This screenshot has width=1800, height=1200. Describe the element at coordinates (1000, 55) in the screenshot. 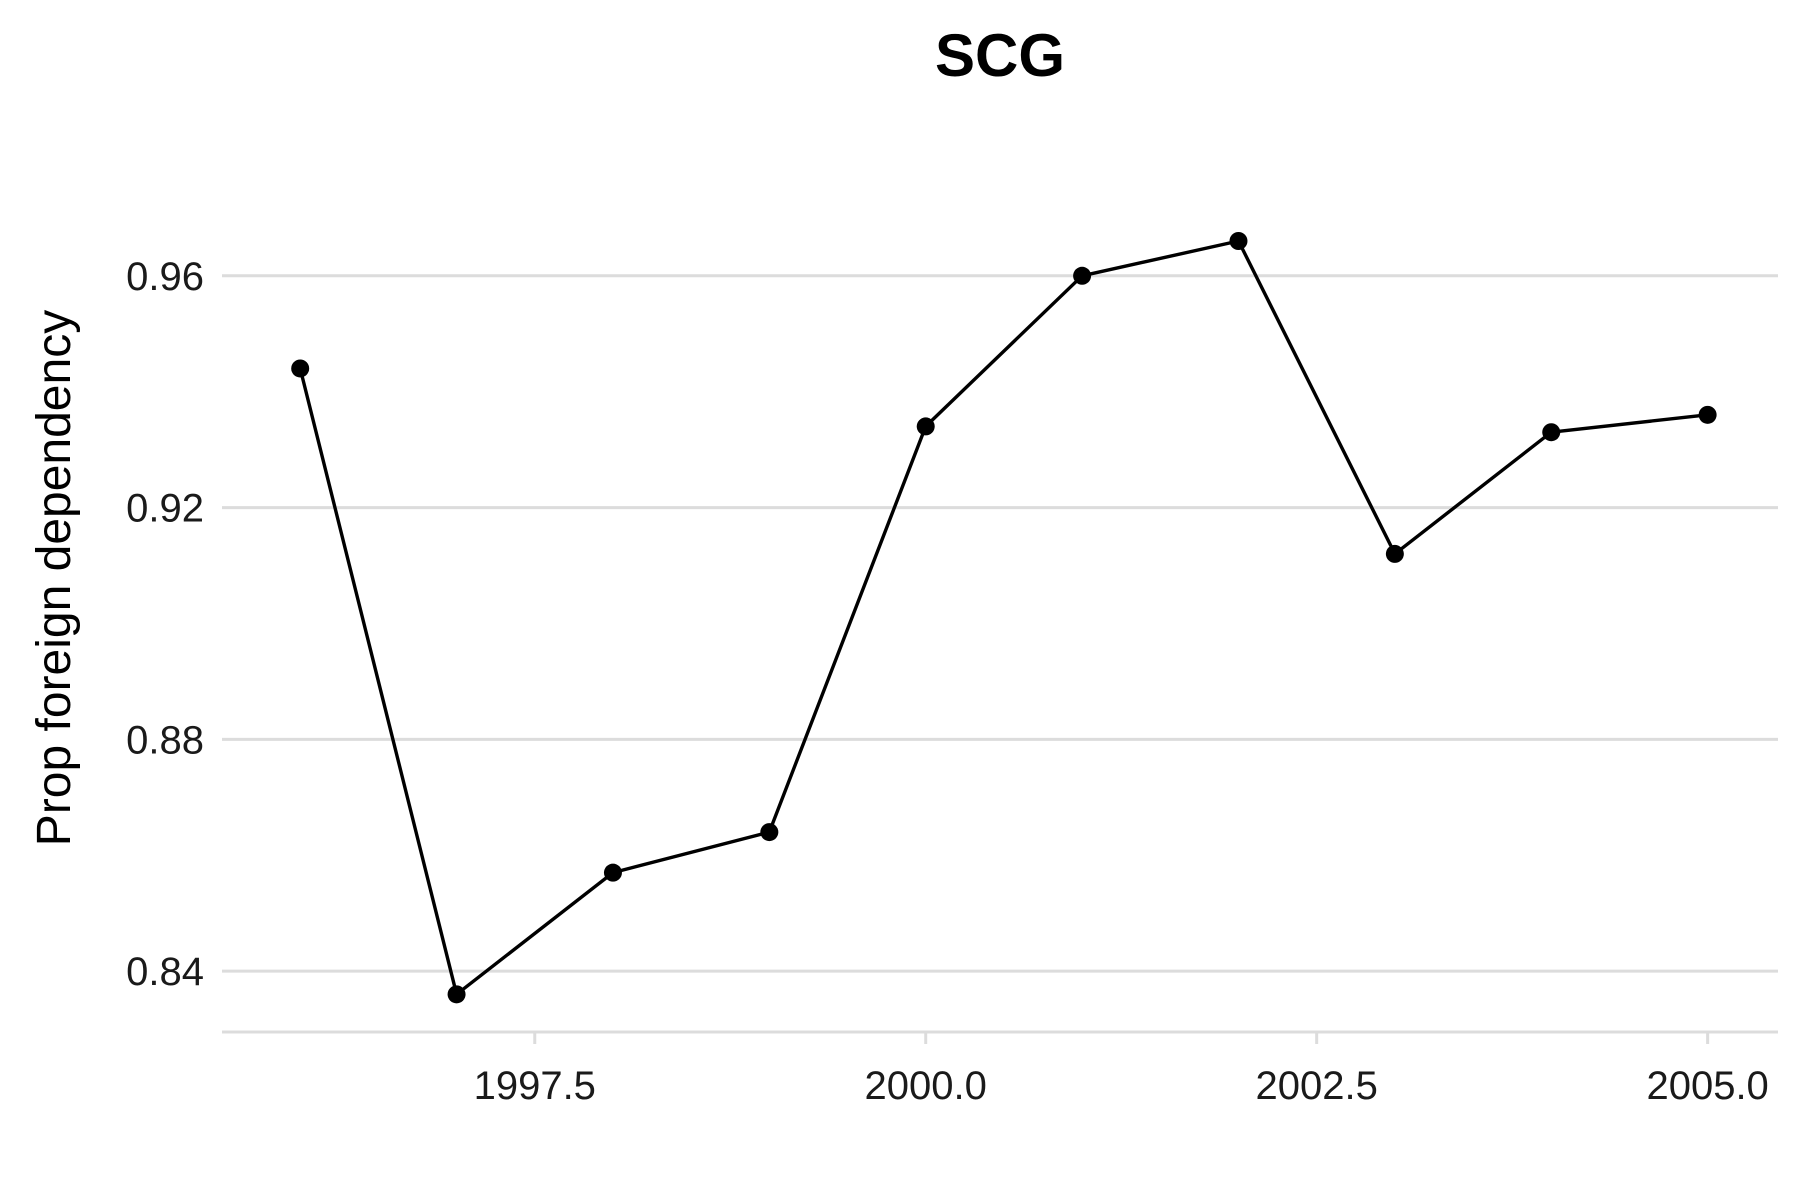

I see `chart-title: SCG` at that location.